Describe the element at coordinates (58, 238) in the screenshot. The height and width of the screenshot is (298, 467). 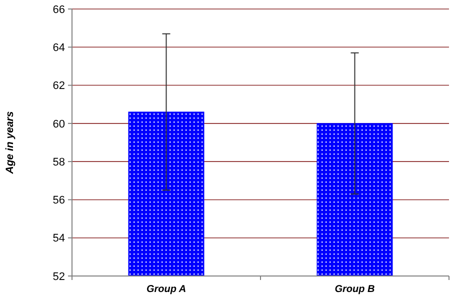
I see `y-tick-label: 54` at that location.